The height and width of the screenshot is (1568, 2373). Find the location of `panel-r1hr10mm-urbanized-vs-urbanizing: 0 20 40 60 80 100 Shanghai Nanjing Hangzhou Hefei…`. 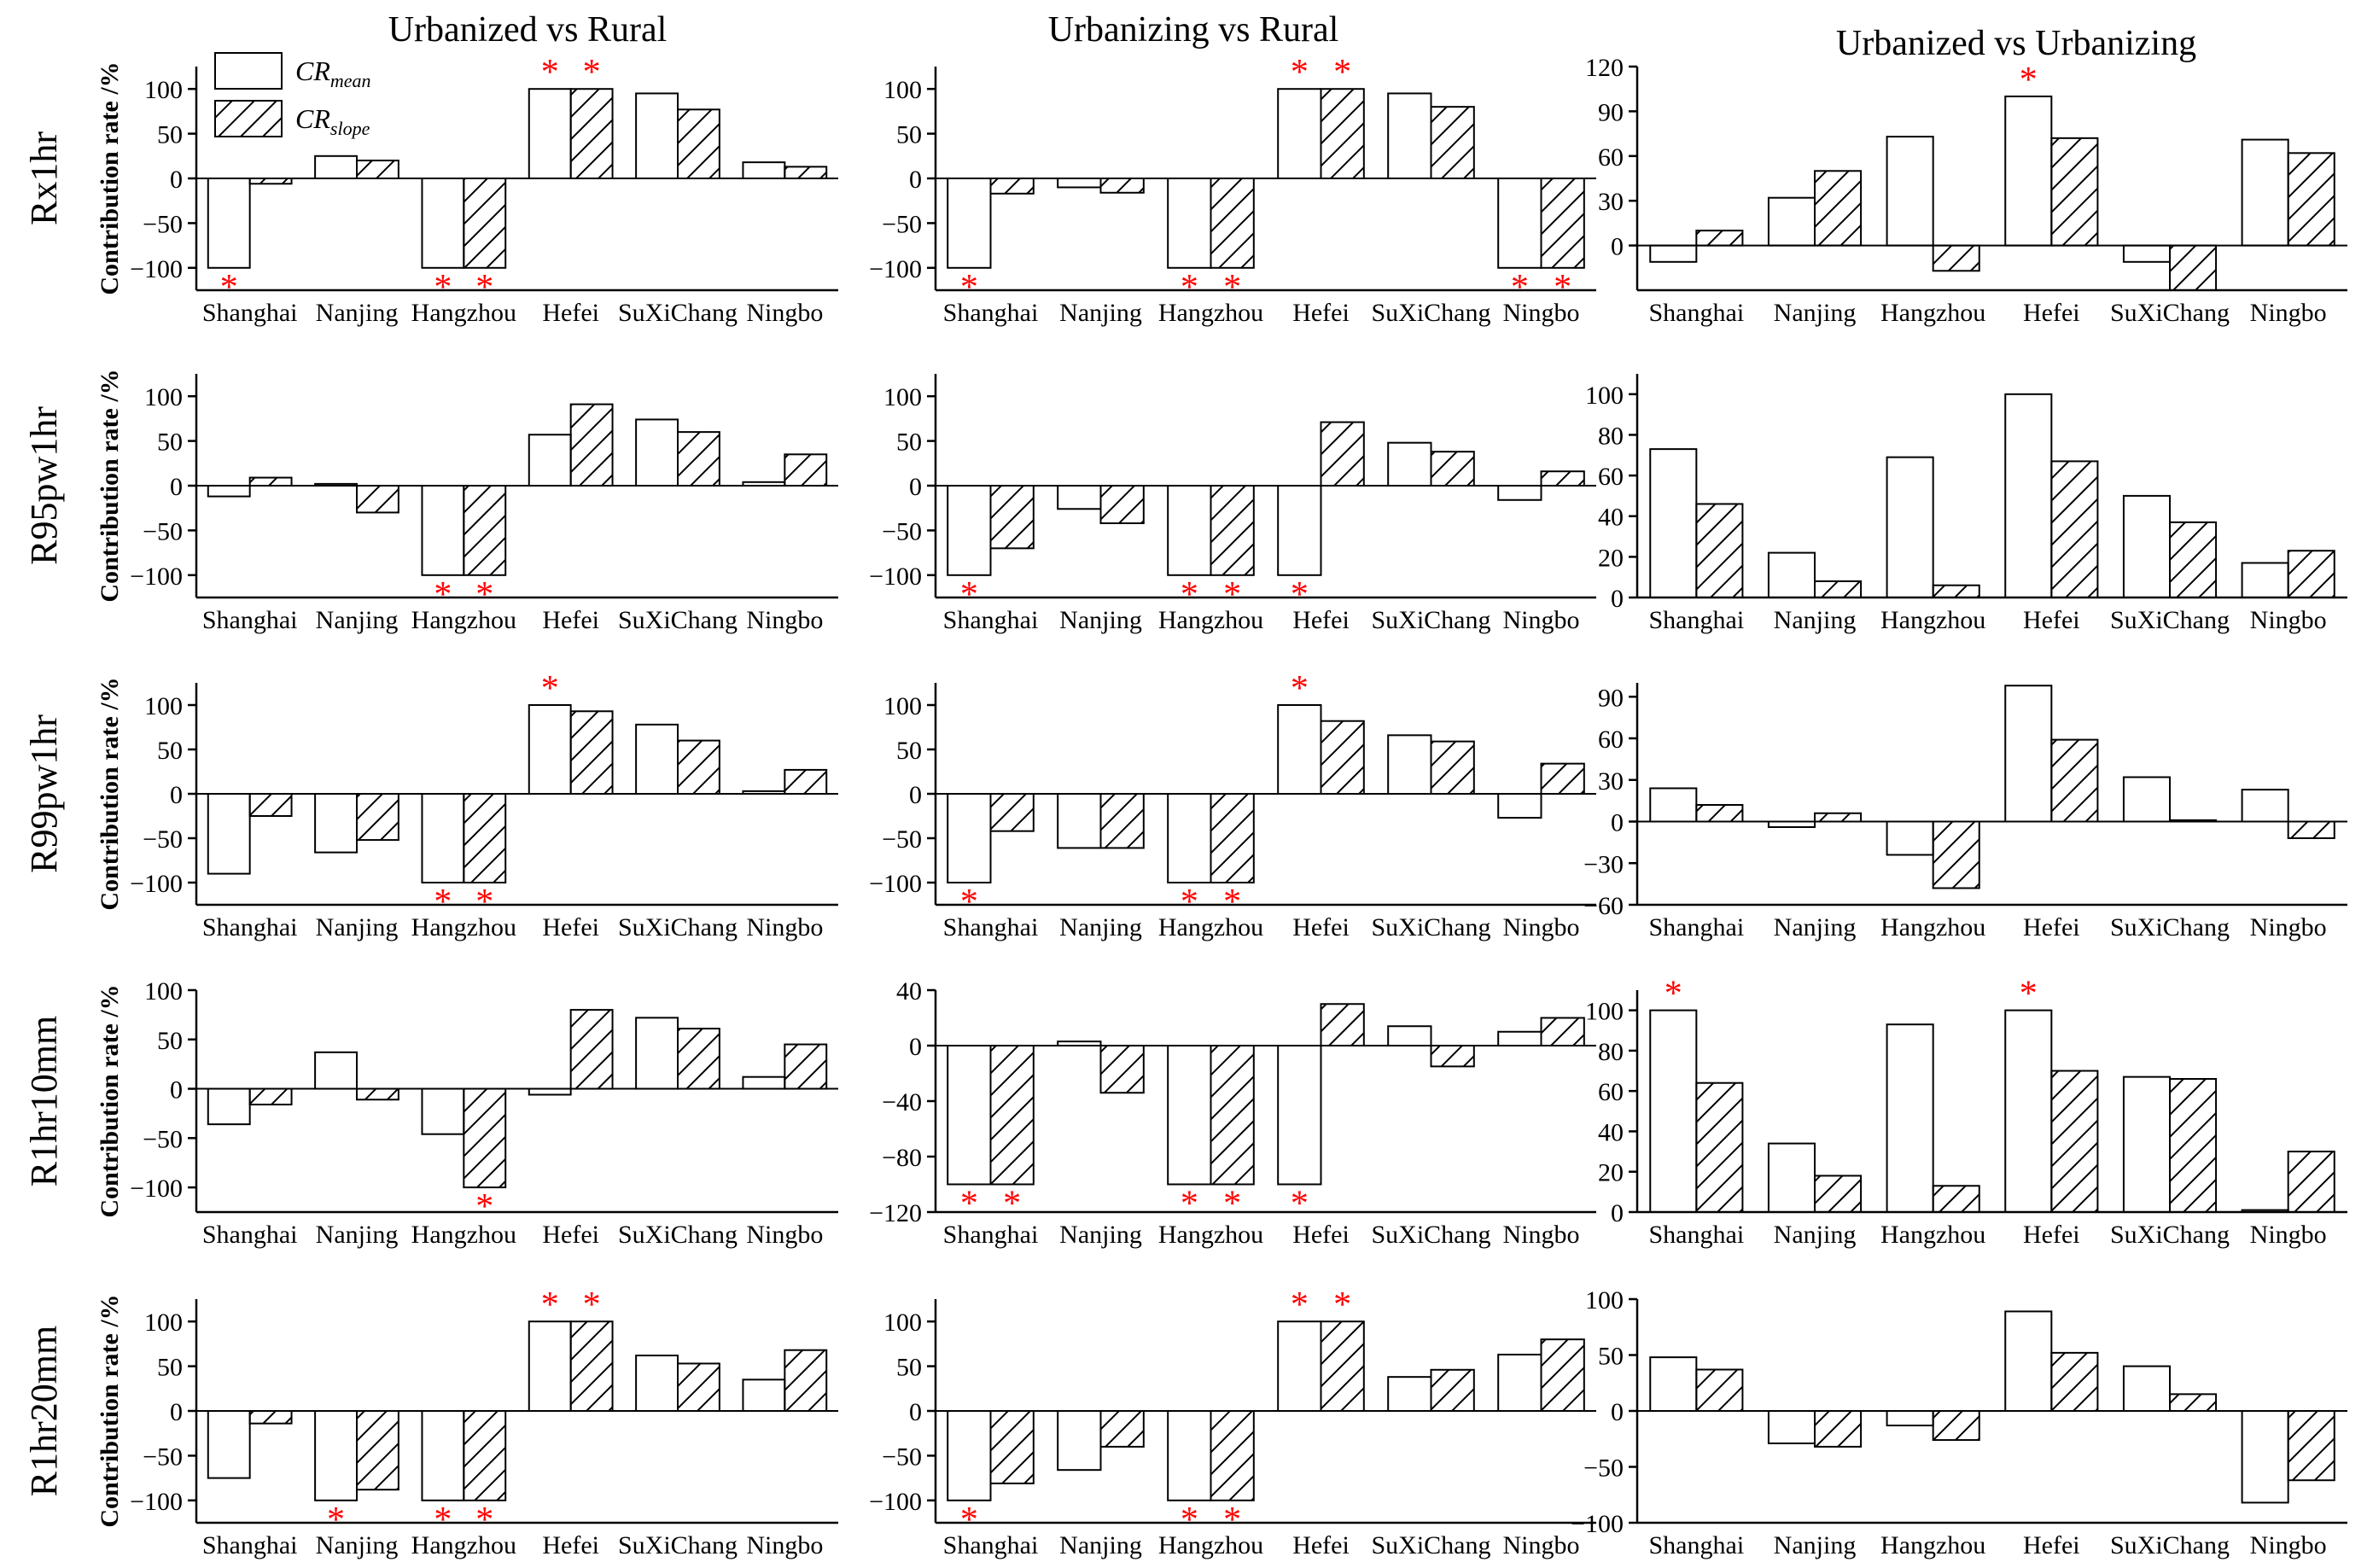

panel-r1hr10mm-urbanized-vs-urbanizing: 0 20 40 60 80 100 Shanghai Nanjing Hangzhou Hefei… is located at coordinates (1966, 1112).